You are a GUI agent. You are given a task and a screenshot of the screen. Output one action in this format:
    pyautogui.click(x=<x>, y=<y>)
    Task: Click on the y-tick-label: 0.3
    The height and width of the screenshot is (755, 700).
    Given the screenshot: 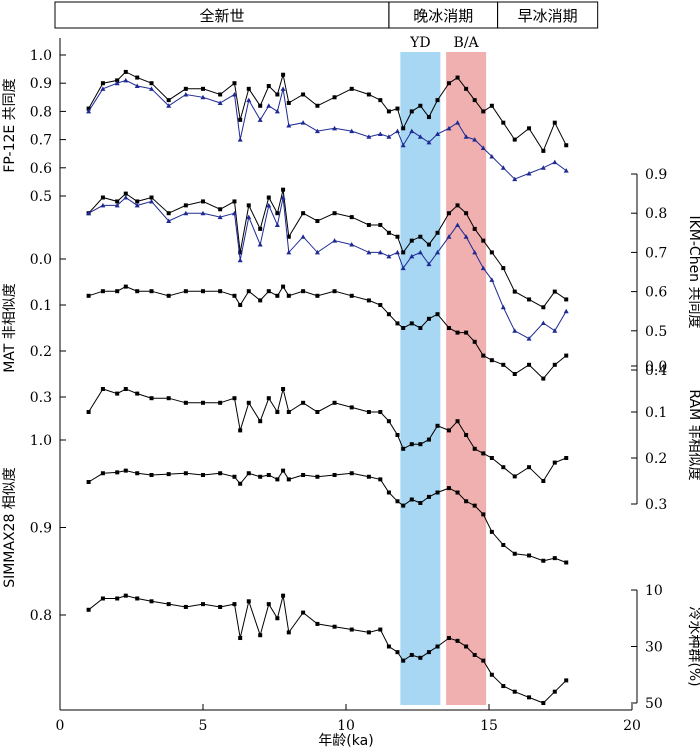 What is the action you would take?
    pyautogui.click(x=41, y=398)
    